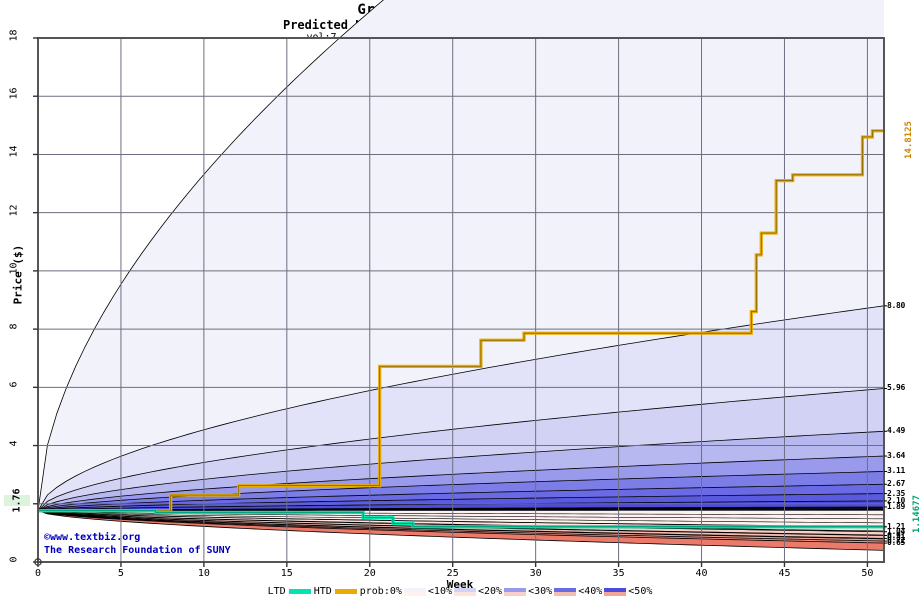 Image resolution: width=920 pixels, height=600 pixels. I want to click on right-value-label: 0.91, so click(896, 535).